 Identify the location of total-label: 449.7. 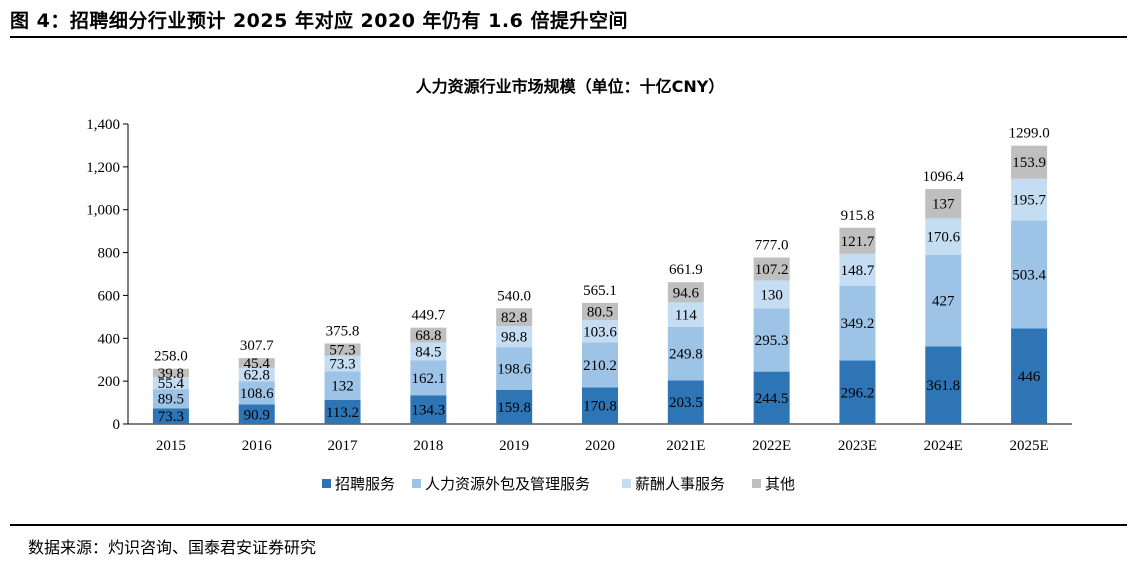
(428, 316).